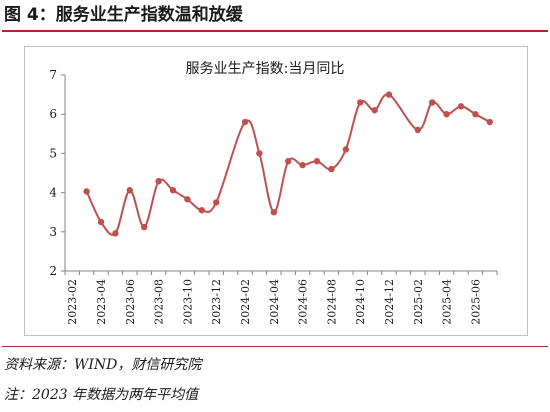 This screenshot has height=412, width=550. I want to click on figure-title: 图 4：服务业生产指数温和放缓, so click(123, 15).